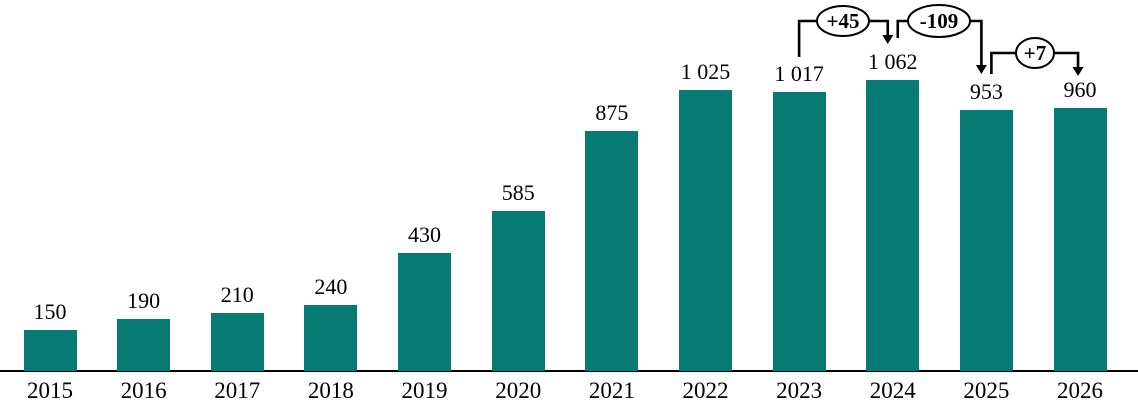 This screenshot has height=410, width=1138. What do you see at coordinates (144, 344) in the screenshot?
I see `bar-2016` at bounding box center [144, 344].